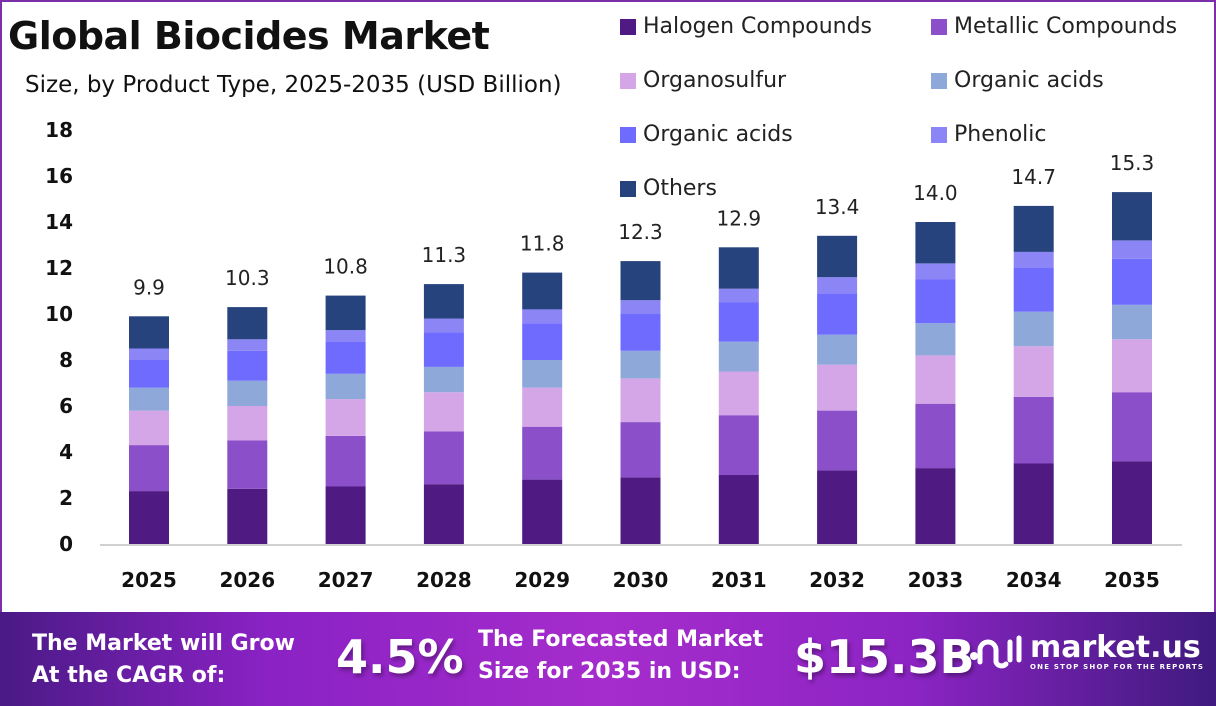 Image resolution: width=1216 pixels, height=706 pixels. Describe the element at coordinates (59, 268) in the screenshot. I see `y-tick-label: 12` at that location.